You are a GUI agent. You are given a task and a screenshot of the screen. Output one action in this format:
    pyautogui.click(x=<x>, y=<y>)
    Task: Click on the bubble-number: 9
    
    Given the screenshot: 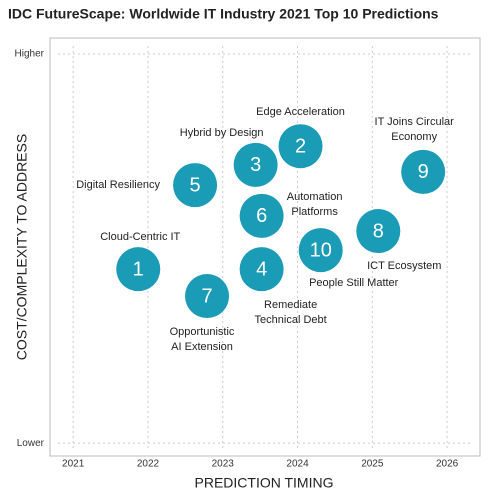 What is the action you would take?
    pyautogui.click(x=423, y=172)
    